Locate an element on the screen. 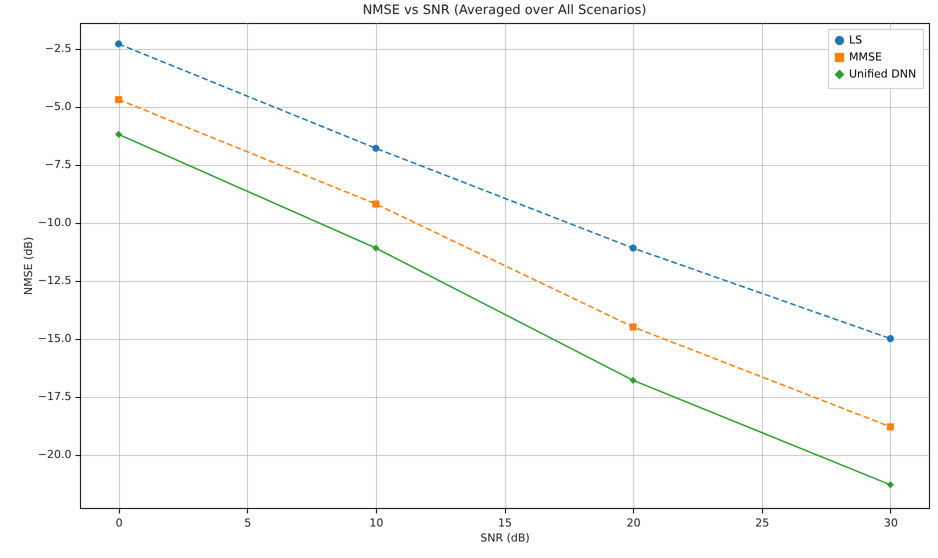 This screenshot has width=938, height=558. x-tick-label: 25 is located at coordinates (762, 523).